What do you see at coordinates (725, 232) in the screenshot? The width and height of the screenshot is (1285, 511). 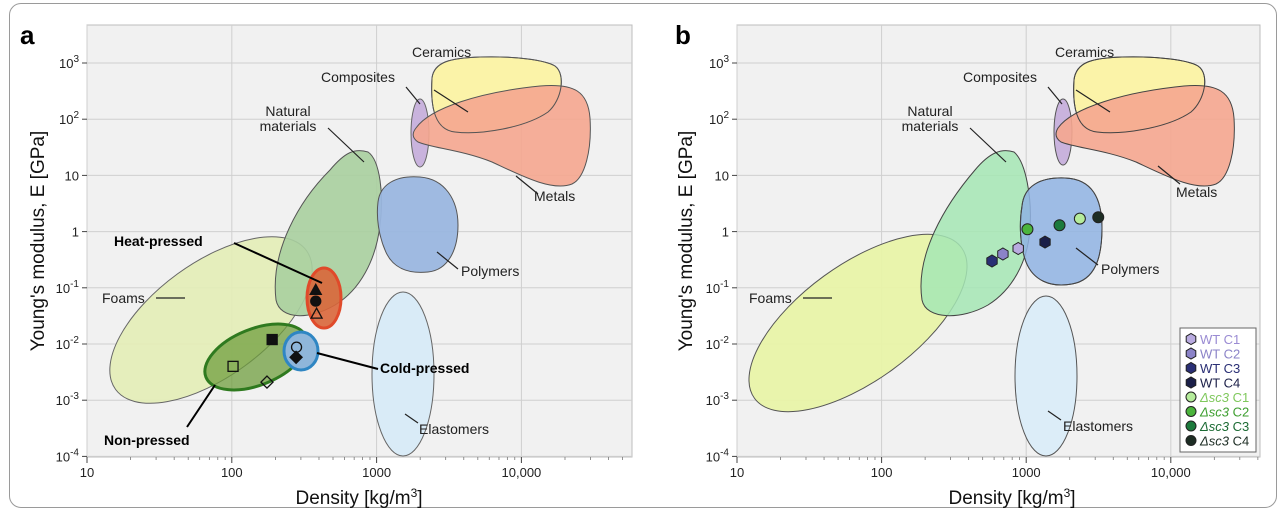 I see `y-tick-label: 1` at bounding box center [725, 232].